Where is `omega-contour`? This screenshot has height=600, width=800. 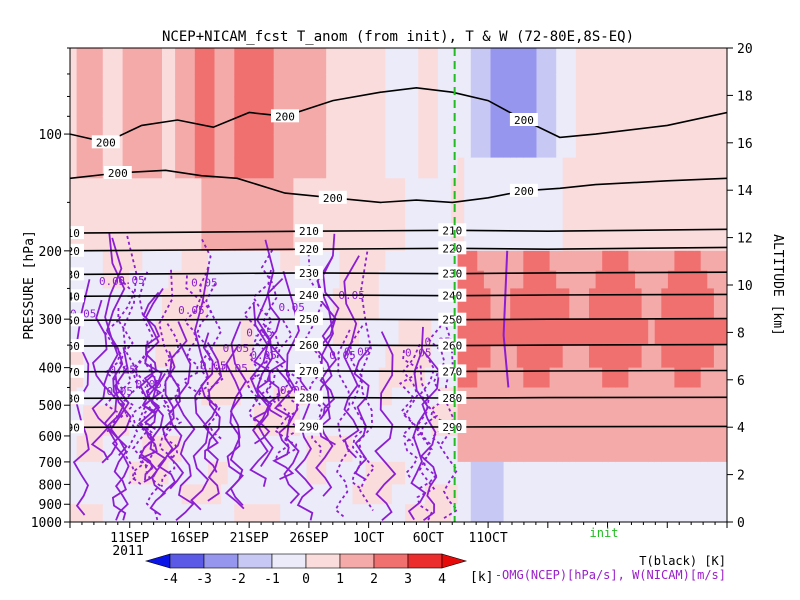
omega-contour is located at coordinates (276, 347).